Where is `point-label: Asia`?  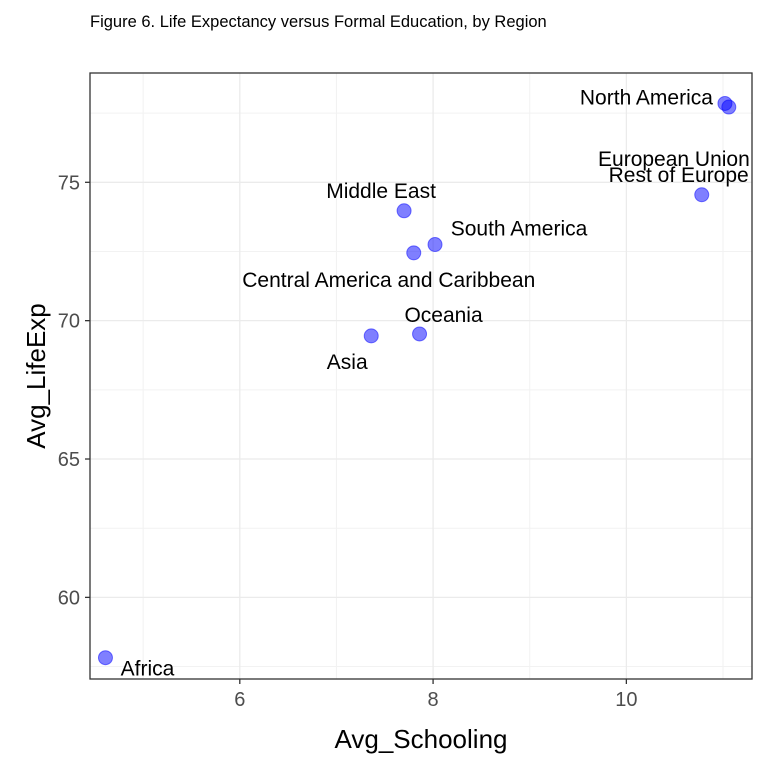 point-label: Asia is located at coordinates (347, 362).